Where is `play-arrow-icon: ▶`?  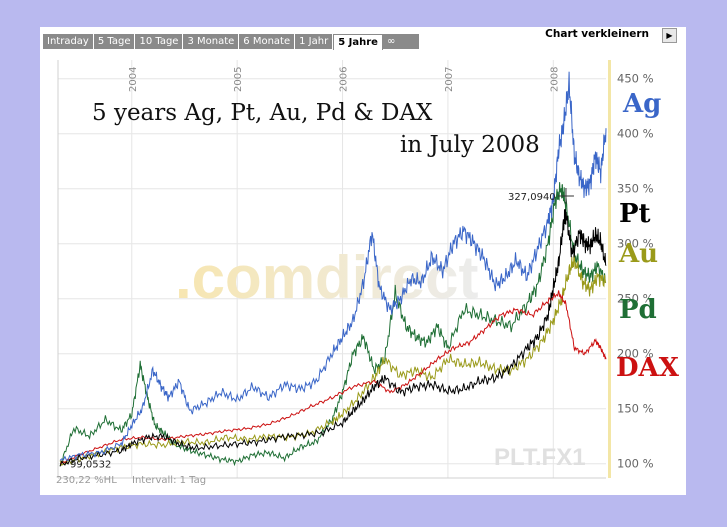
play-arrow-icon: ▶ is located at coordinates (669, 35).